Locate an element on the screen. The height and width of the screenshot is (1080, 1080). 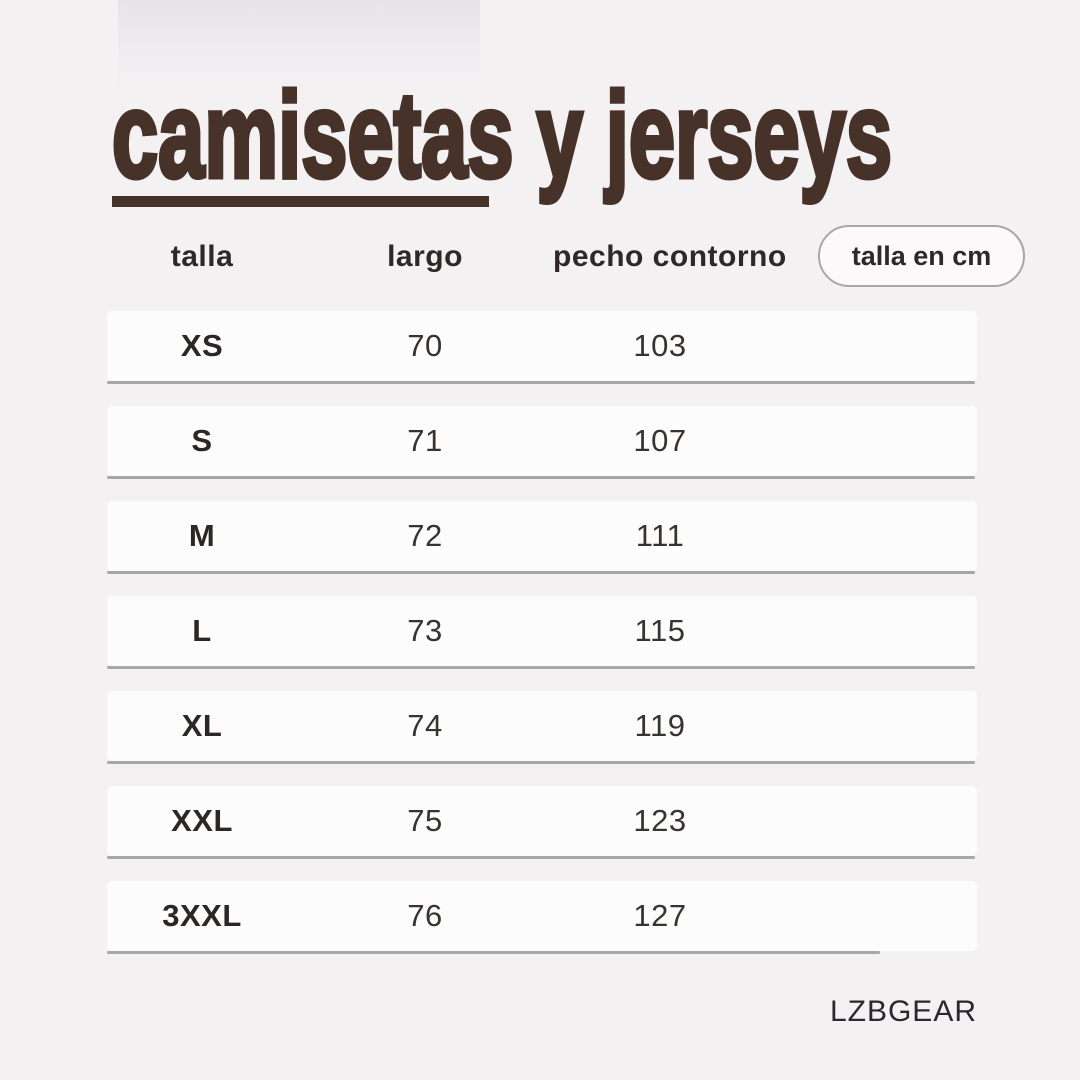
table-row: XL 74 119 is located at coordinates (542, 727).